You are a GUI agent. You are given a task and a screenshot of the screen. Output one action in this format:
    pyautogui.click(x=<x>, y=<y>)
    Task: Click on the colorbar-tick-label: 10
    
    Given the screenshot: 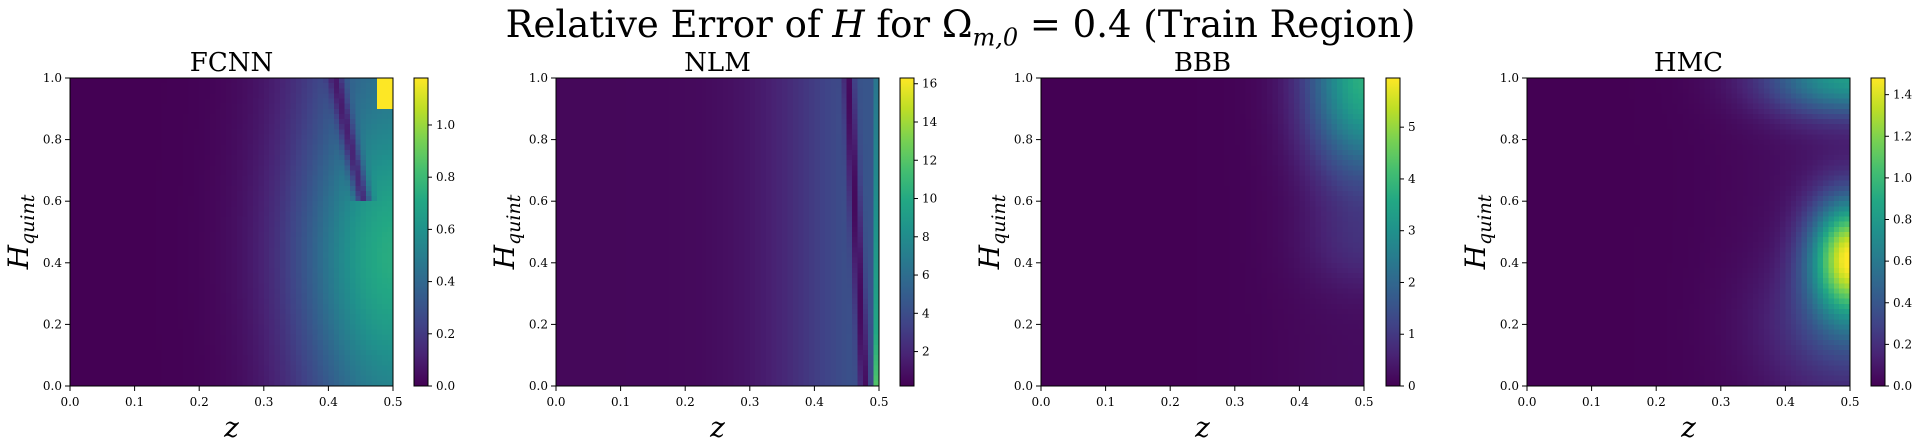 What is the action you would take?
    pyautogui.click(x=929, y=199)
    